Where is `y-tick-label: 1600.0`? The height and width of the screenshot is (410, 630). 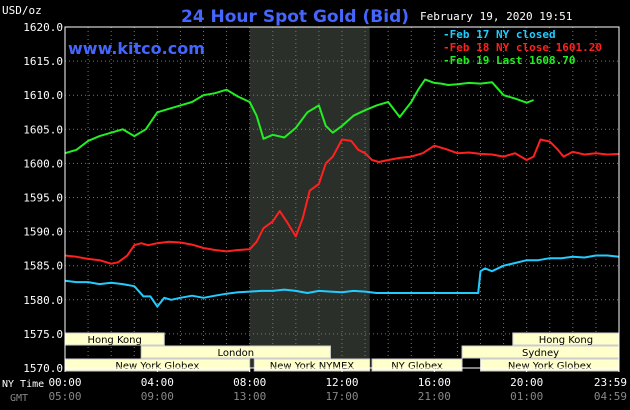 y-tick-label: 1600.0 is located at coordinates (43, 163).